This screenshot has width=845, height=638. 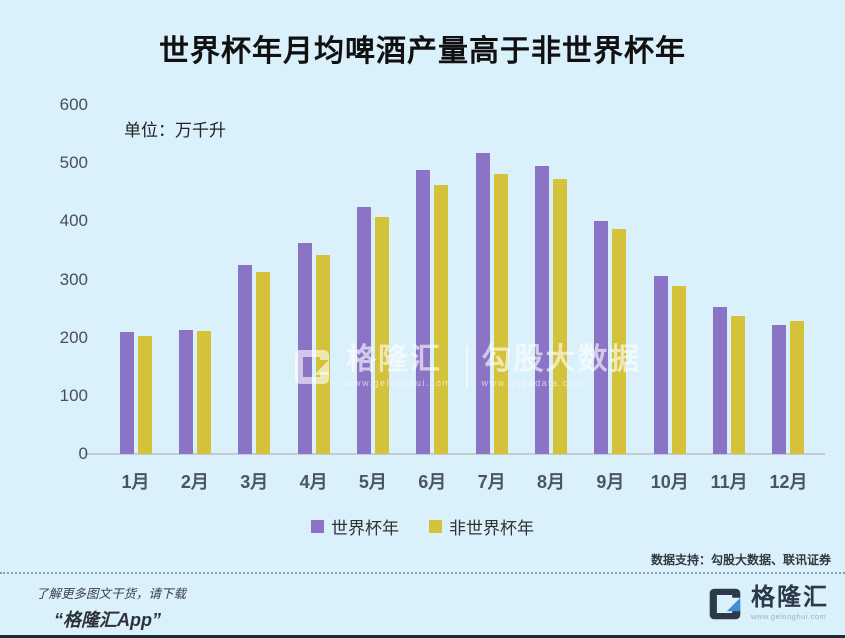 I want to click on bottom-border-strip, so click(x=422, y=636).